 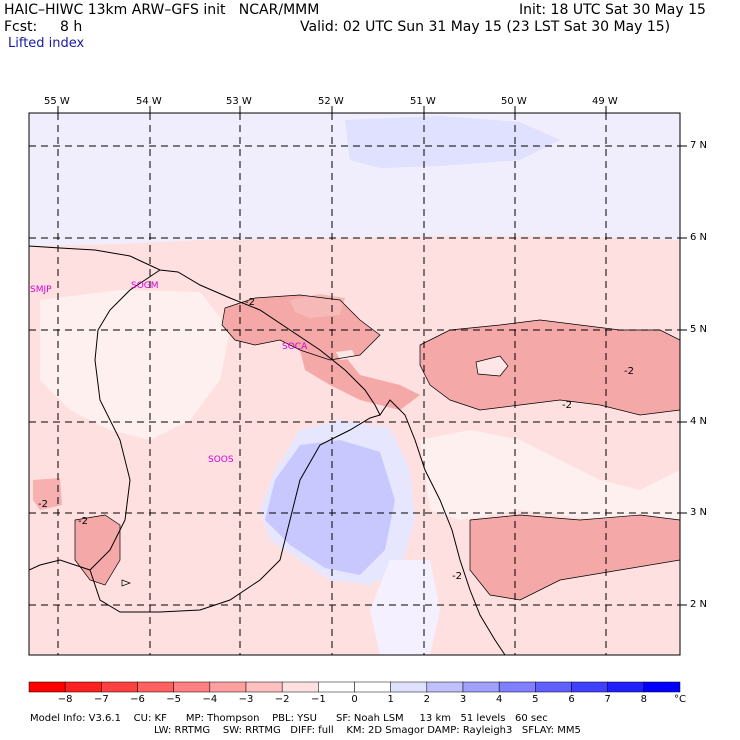 I want to click on colorbar-tick-label: −8, so click(x=65, y=699).